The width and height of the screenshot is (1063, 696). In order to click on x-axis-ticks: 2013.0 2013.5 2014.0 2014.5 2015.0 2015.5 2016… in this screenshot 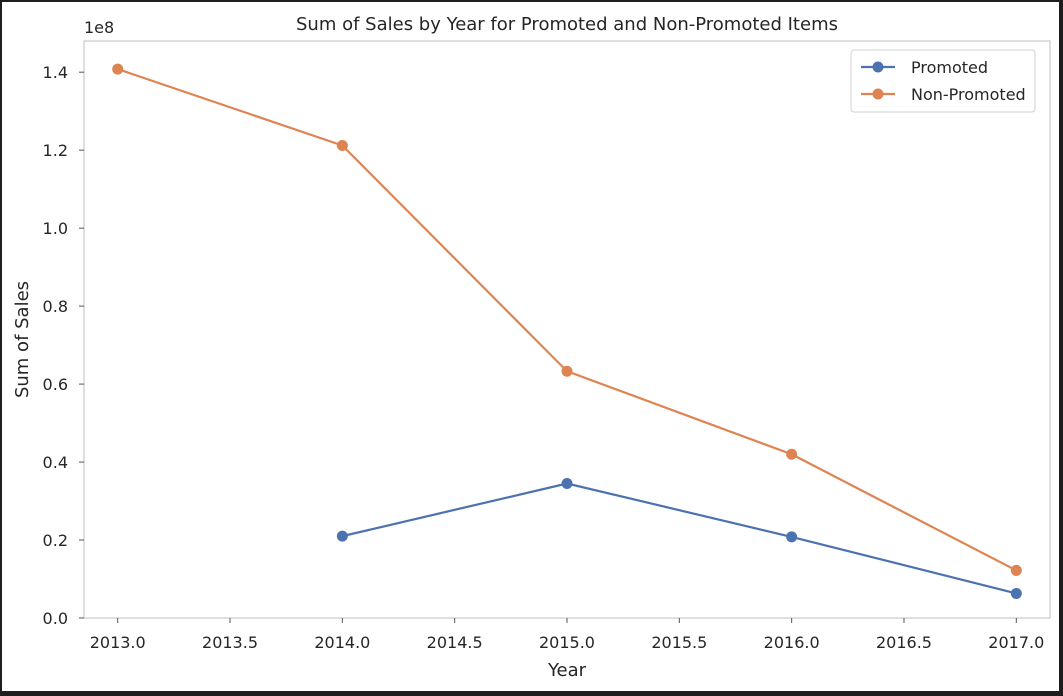, I will do `click(567, 635)`.